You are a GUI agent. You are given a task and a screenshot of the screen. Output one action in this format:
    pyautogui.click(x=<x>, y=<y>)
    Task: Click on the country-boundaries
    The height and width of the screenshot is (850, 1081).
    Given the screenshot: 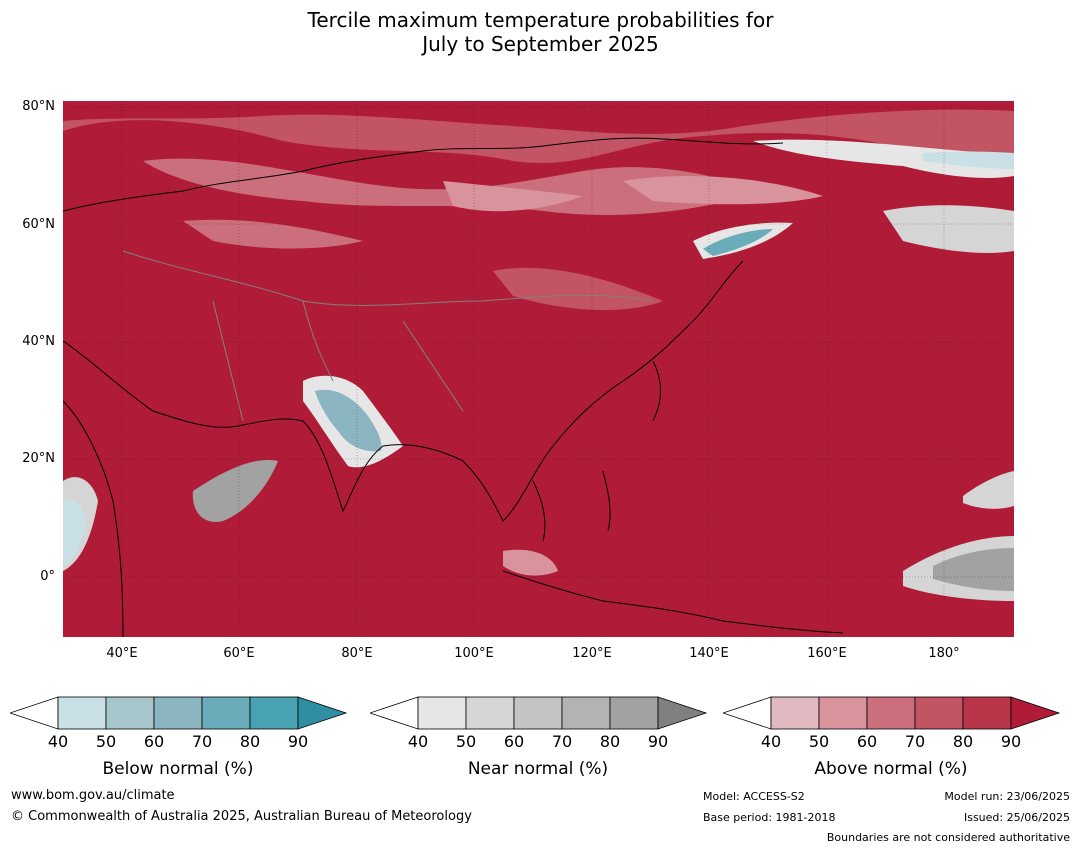 What is the action you would take?
    pyautogui.click(x=388, y=278)
    